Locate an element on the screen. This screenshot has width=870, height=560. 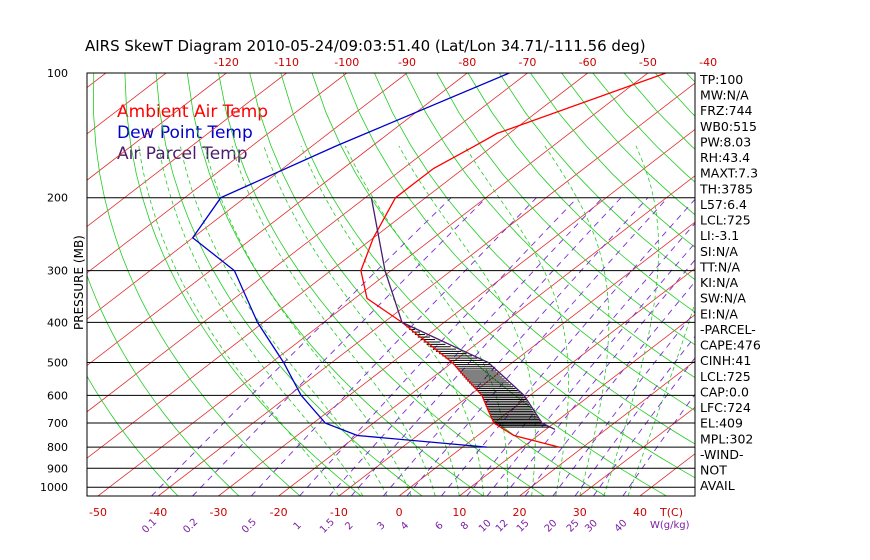
pressure-tick-label: 1000 is located at coordinates (54, 487).